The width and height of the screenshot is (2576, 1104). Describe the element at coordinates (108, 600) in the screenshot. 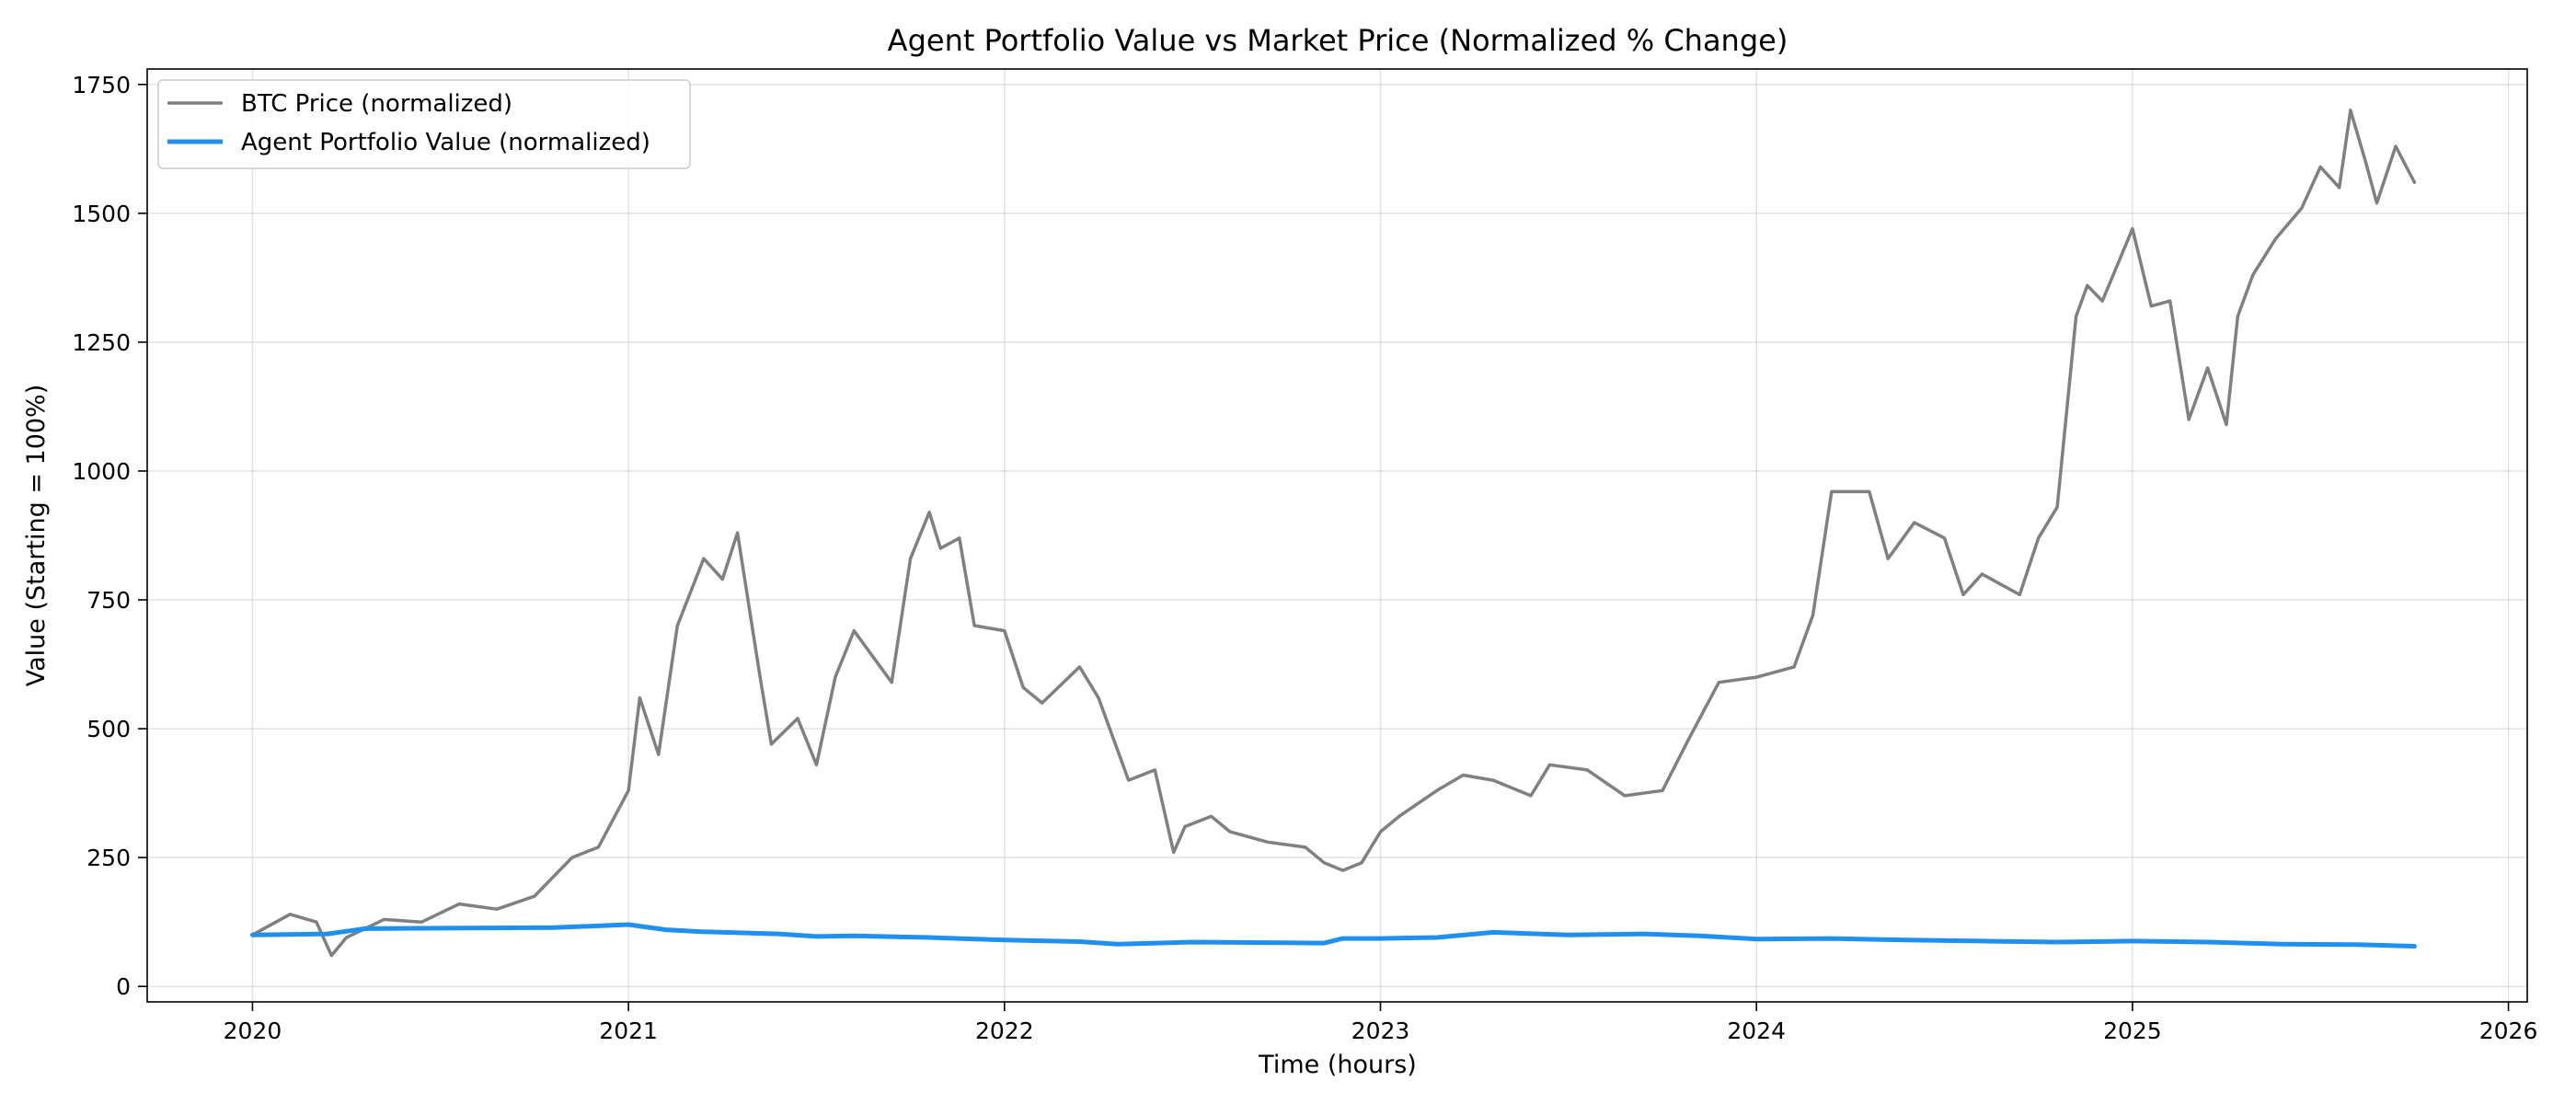

I see `y-tick-label: 750` at that location.